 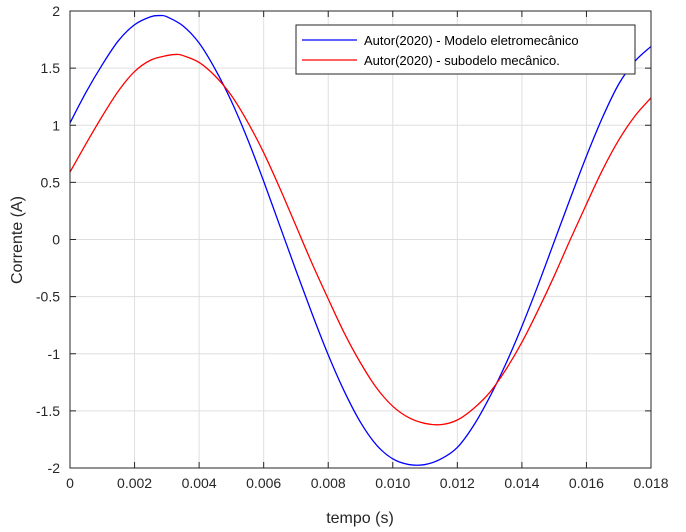 What do you see at coordinates (56, 125) in the screenshot?
I see `y-tick-label-2: 1` at bounding box center [56, 125].